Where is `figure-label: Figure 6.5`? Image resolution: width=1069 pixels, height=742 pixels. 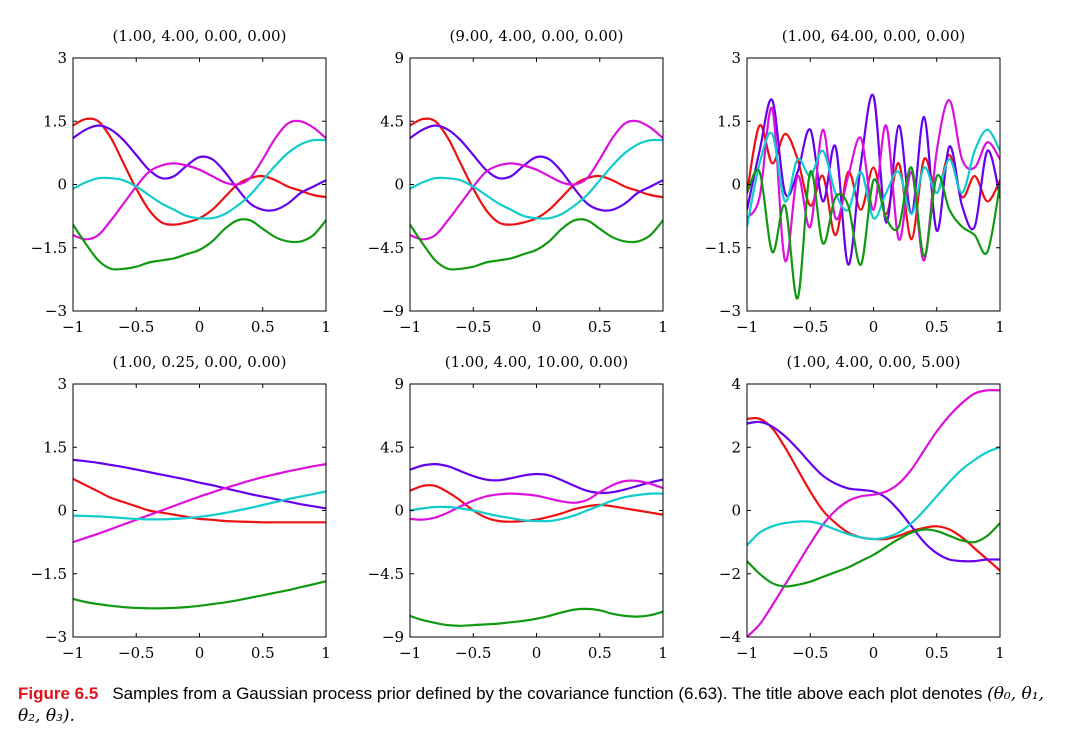 figure-label: Figure 6.5 is located at coordinates (58, 693).